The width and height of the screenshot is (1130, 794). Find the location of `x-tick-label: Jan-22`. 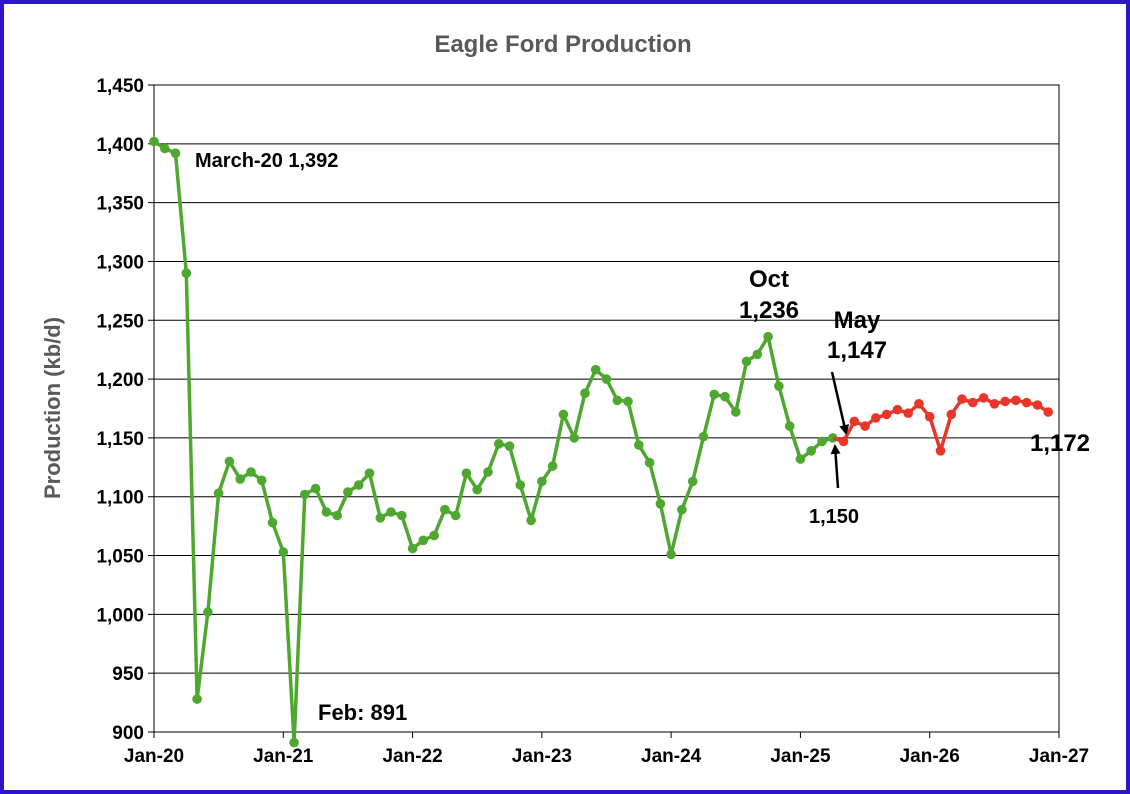

x-tick-label: Jan-22 is located at coordinates (412, 756).